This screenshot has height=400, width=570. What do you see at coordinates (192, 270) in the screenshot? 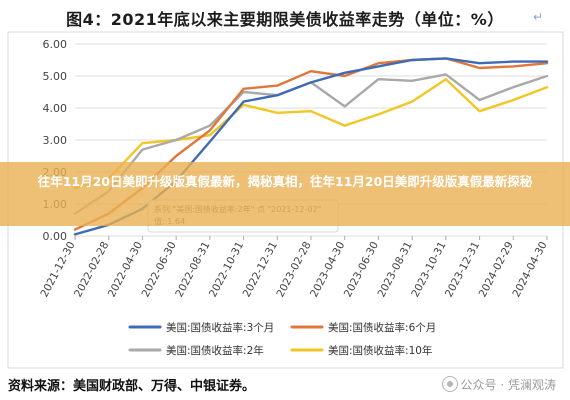
I see `x-tick-label: 2022-08-31` at bounding box center [192, 270].